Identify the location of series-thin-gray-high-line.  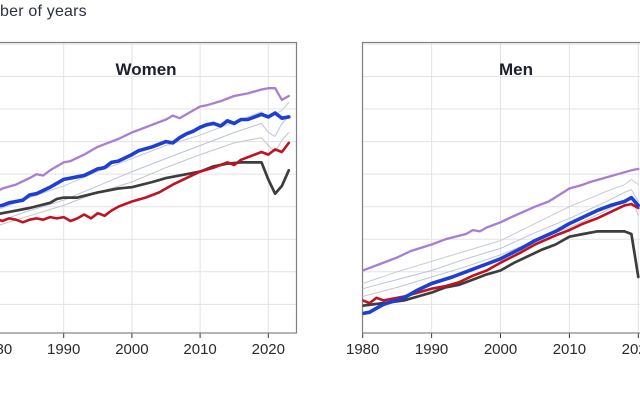
(500, 231).